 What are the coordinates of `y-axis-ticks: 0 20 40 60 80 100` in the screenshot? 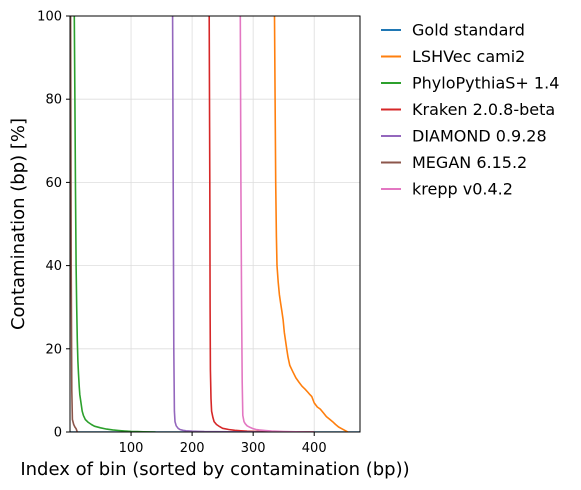 It's located at (53, 225).